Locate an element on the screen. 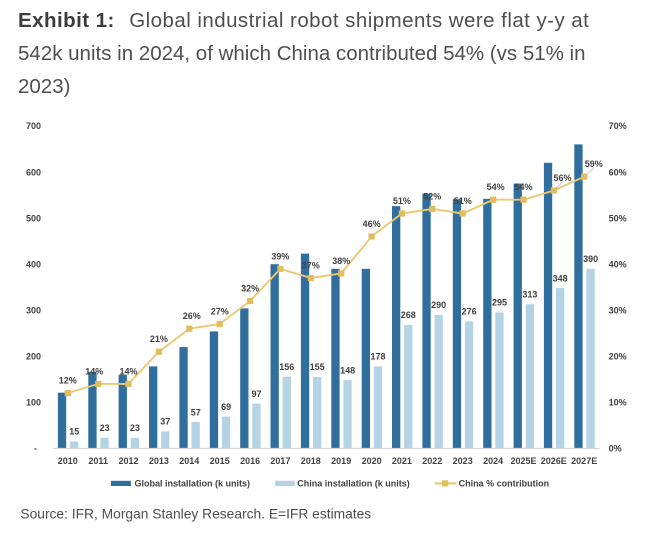 This screenshot has height=534, width=660. svg-text: 12% is located at coordinates (68, 381).